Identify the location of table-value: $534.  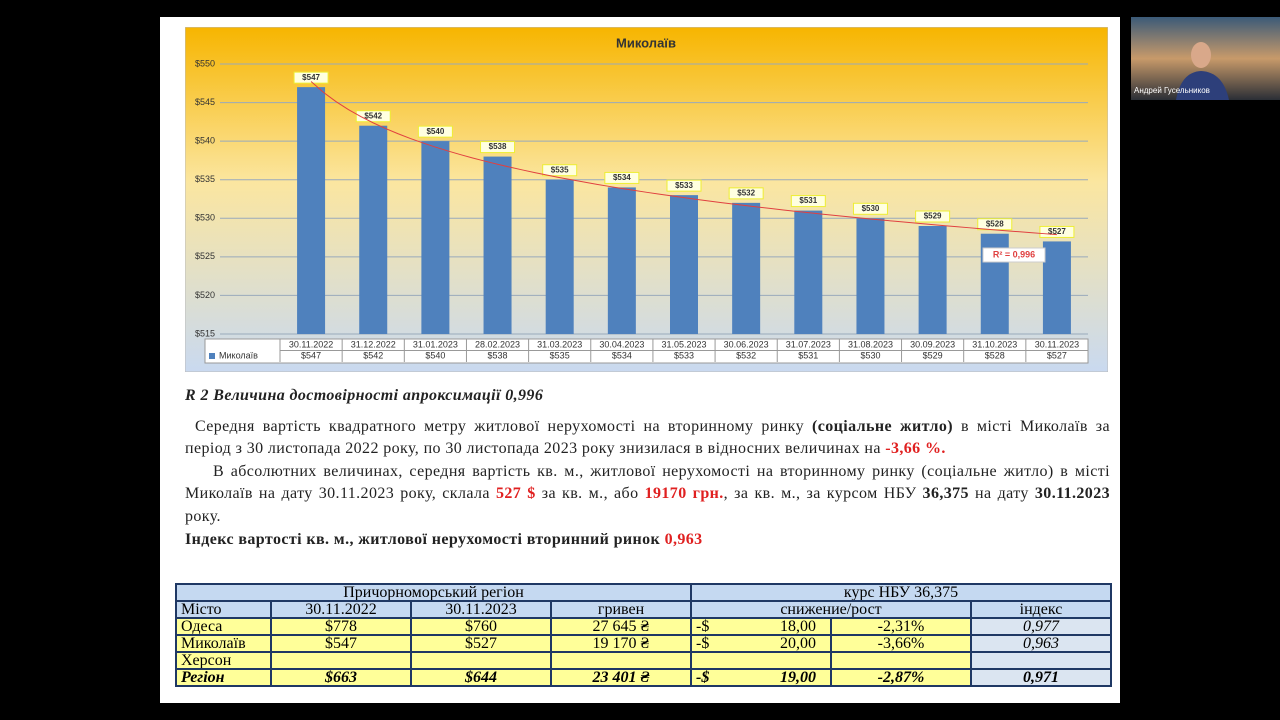
(622, 355).